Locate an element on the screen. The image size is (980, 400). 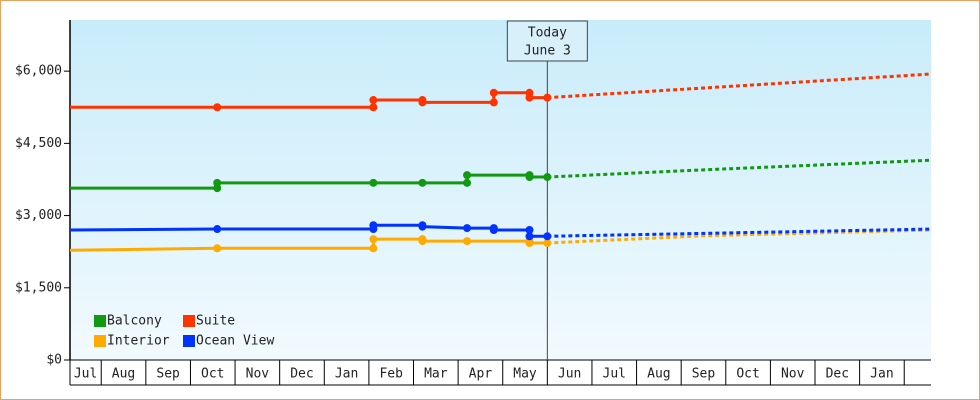
legend-label: Balcony is located at coordinates (134, 321).